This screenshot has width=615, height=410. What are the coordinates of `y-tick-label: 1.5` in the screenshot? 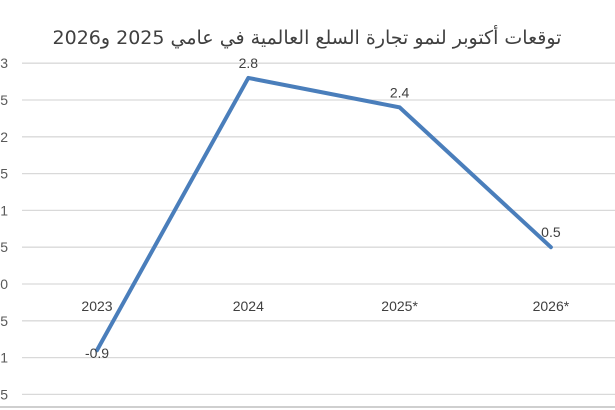 It's located at (4, 174).